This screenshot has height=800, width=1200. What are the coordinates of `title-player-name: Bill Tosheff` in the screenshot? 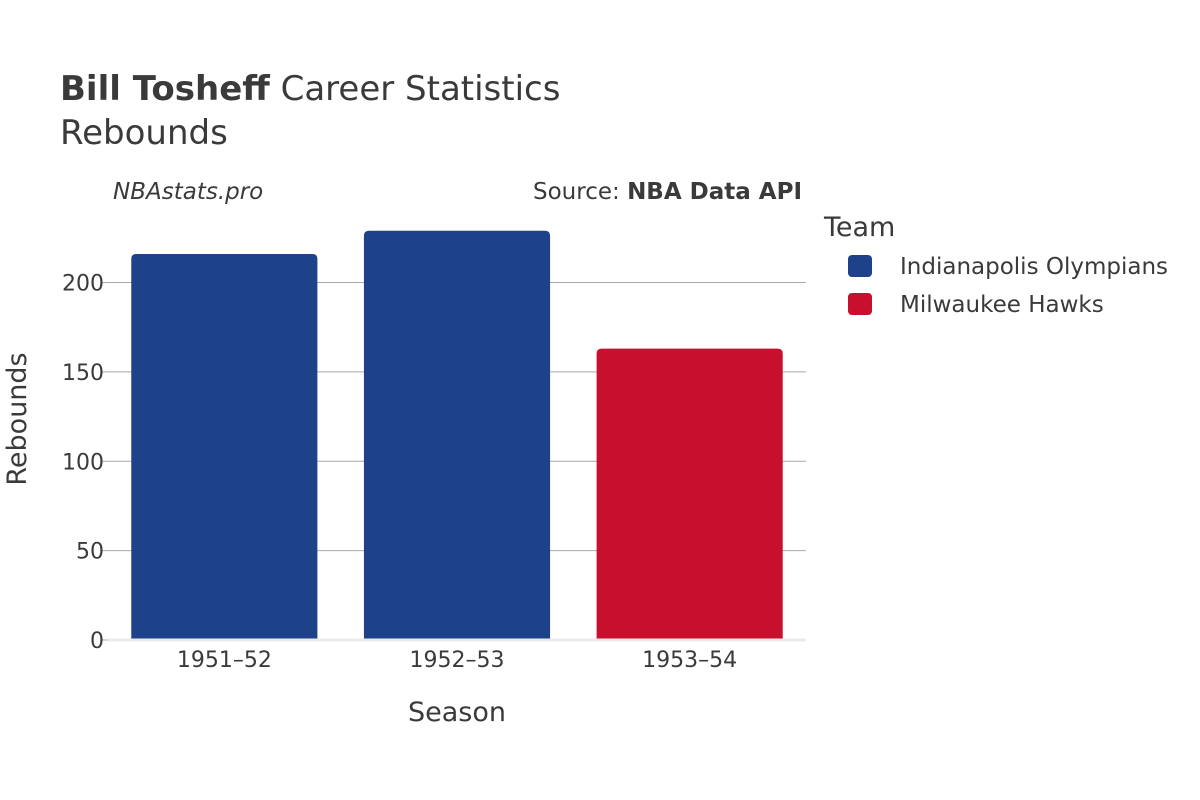 It's located at (165, 89).